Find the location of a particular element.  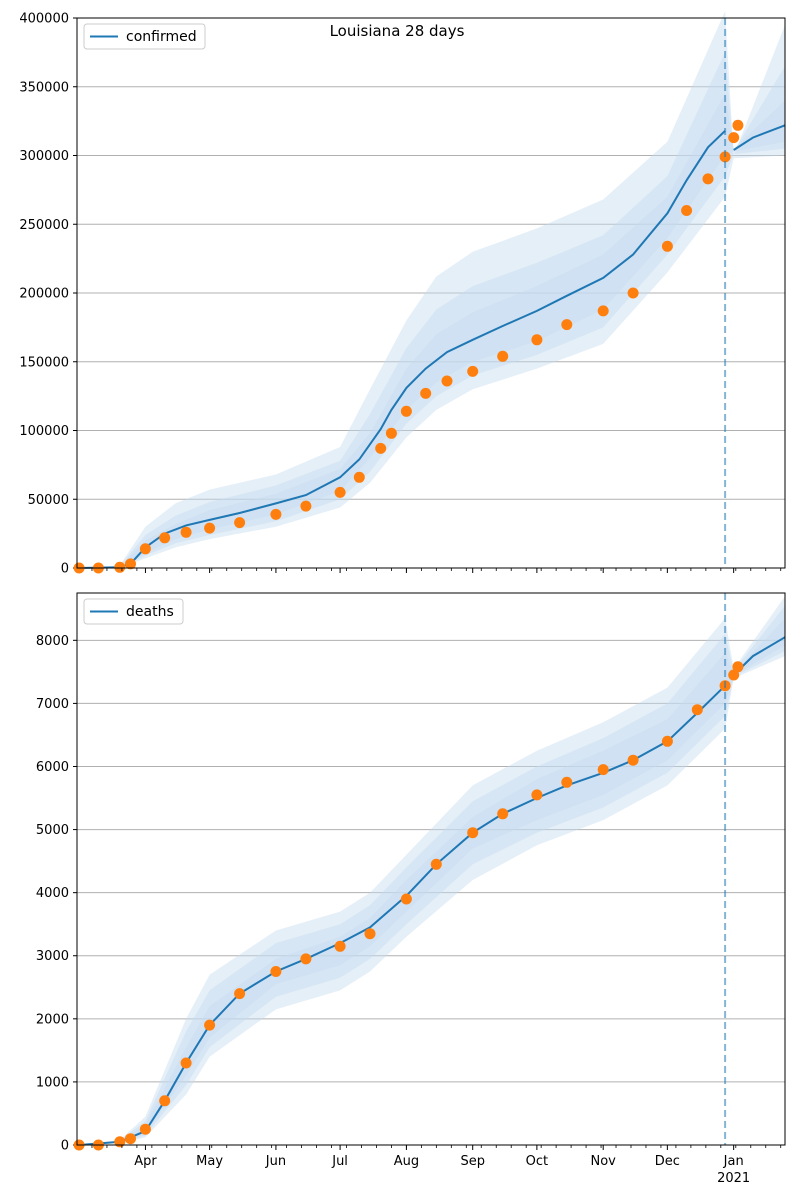

x-tick-label: Dec is located at coordinates (667, 1161).